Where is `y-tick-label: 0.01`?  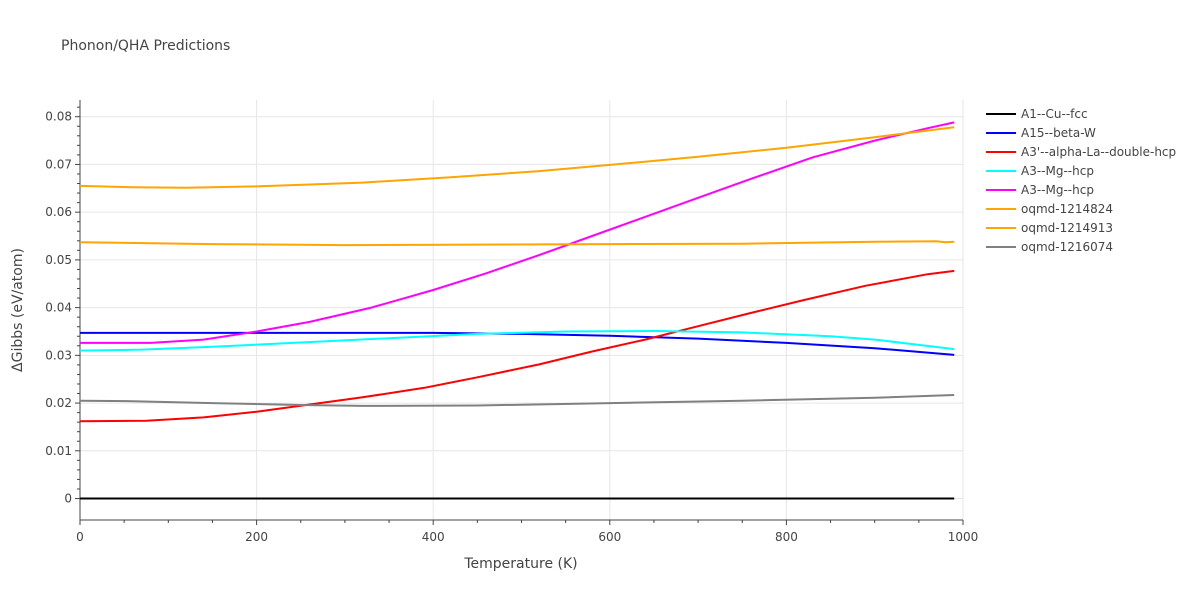 y-tick-label: 0.01 is located at coordinates (58, 451).